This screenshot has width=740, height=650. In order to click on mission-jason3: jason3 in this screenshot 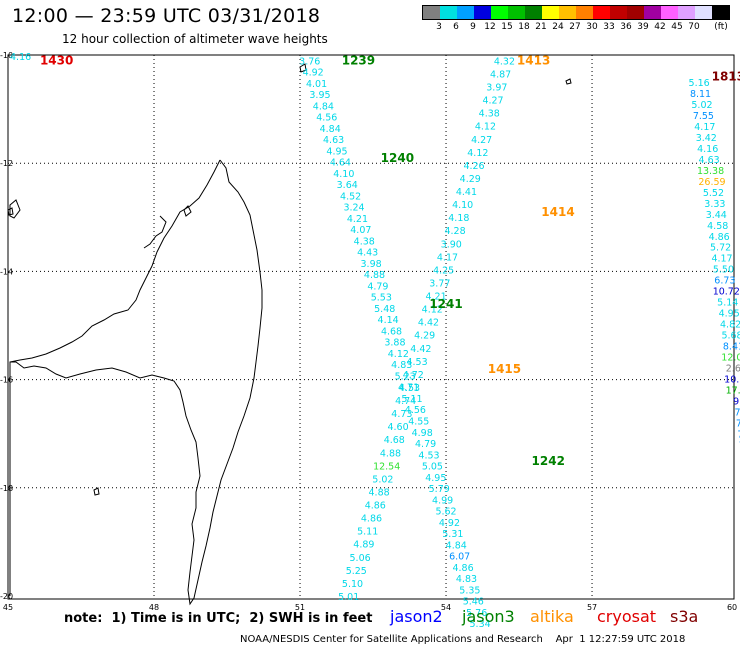, I will do `click(488, 616)`.